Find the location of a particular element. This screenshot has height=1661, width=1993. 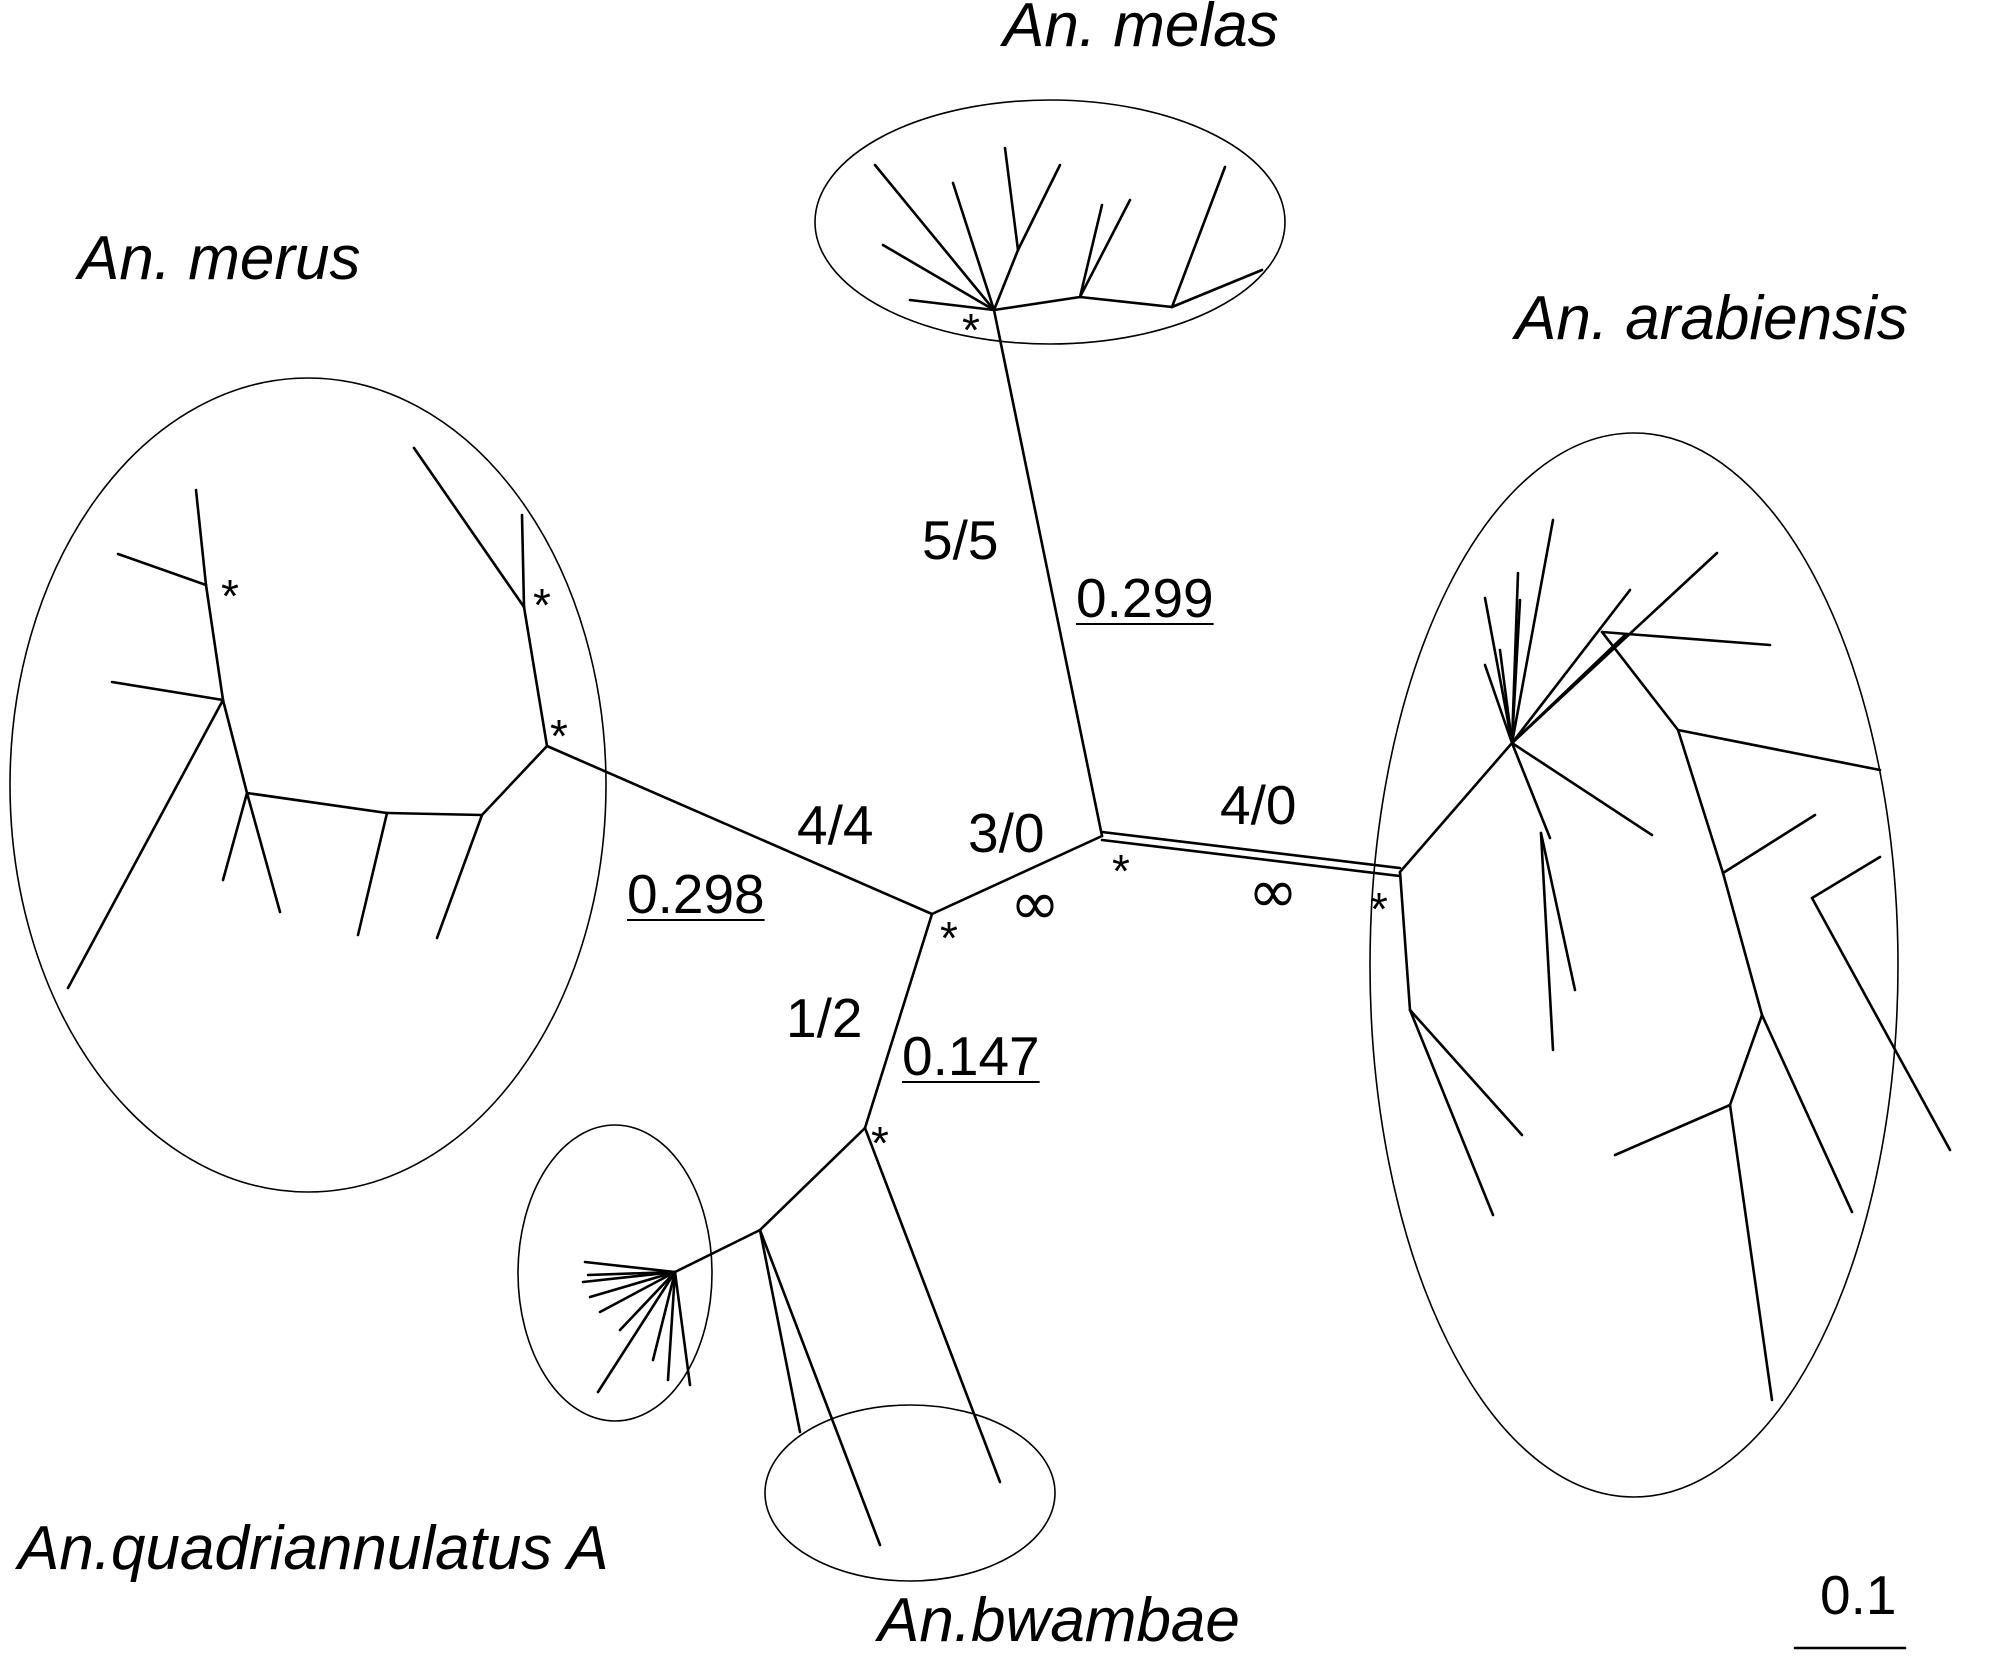

branch-distance-merus: 0.298 is located at coordinates (696, 894).